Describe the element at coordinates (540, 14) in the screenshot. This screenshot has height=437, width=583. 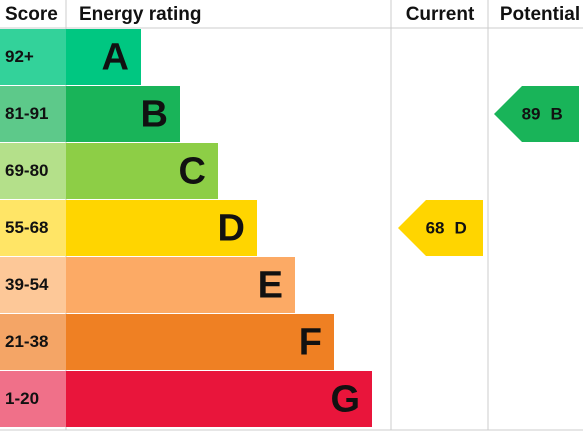
I see `header-potential: Potential` at that location.